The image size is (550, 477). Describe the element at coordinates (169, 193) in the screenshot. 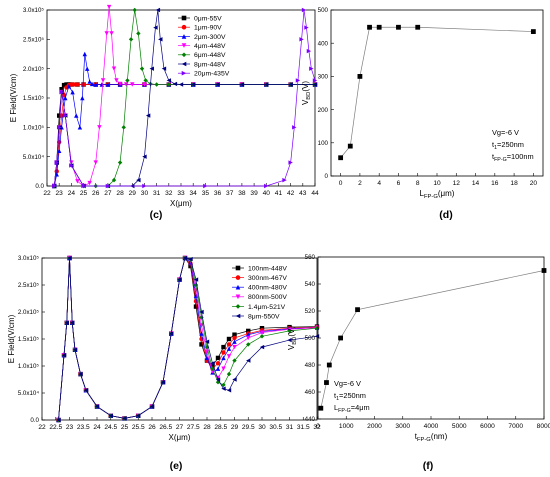

I see `x-tick-label: 32` at that location.